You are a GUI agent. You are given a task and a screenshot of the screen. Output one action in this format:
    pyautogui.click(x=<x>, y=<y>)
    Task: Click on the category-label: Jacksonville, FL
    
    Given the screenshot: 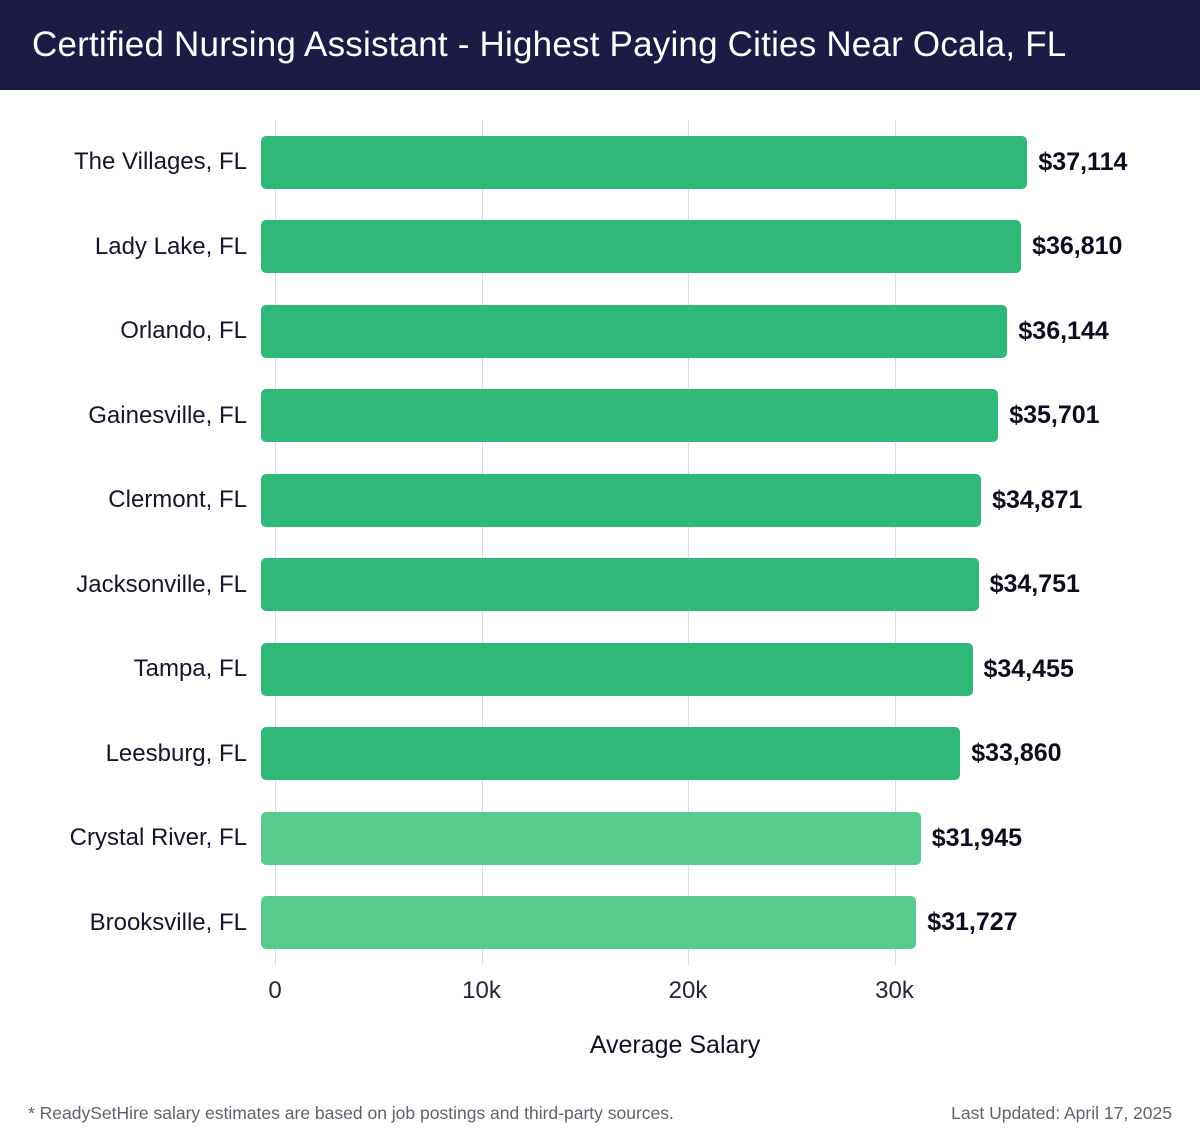 What is the action you would take?
    pyautogui.click(x=161, y=584)
    